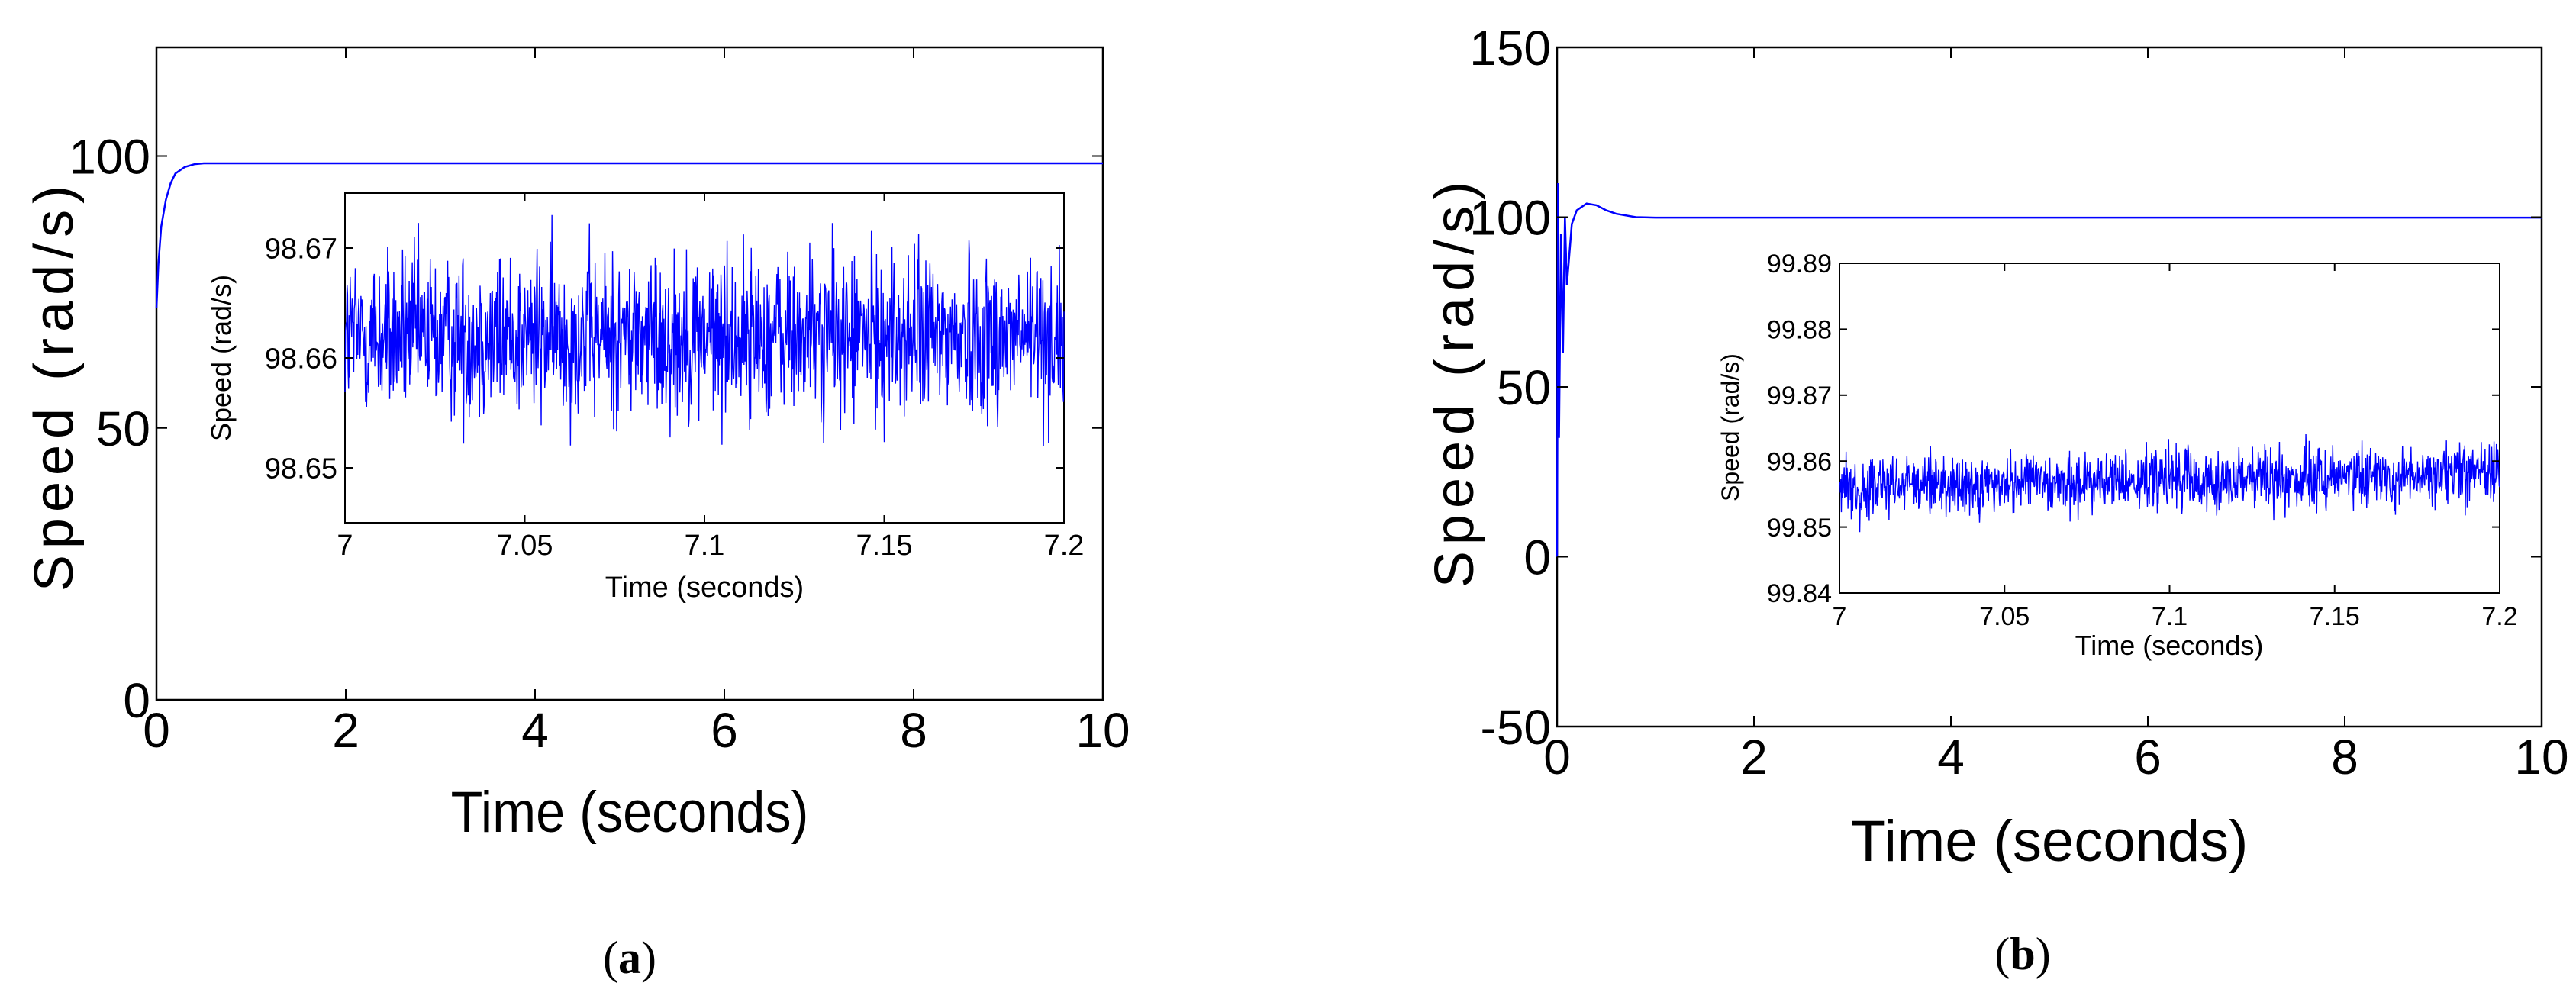 This screenshot has height=999, width=2576. What do you see at coordinates (2499, 616) in the screenshot?
I see `panel-b-inset-xtick-label: 7.2` at bounding box center [2499, 616].